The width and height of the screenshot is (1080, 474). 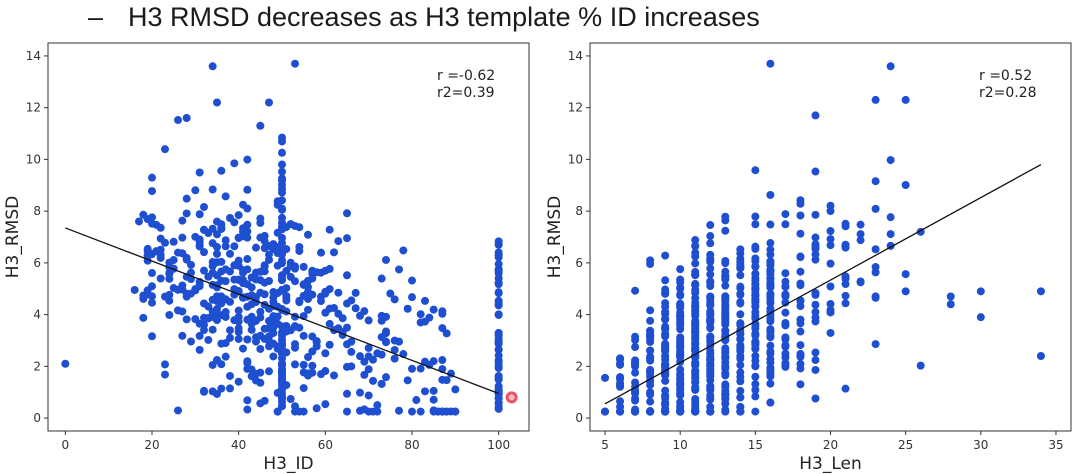 What do you see at coordinates (980, 445) in the screenshot?
I see `x-tick-label: 30` at bounding box center [980, 445].